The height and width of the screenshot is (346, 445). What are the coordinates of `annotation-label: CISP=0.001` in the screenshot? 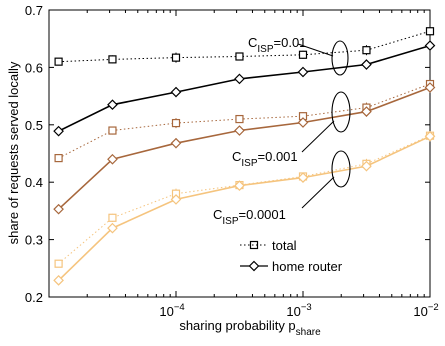 It's located at (265, 159).